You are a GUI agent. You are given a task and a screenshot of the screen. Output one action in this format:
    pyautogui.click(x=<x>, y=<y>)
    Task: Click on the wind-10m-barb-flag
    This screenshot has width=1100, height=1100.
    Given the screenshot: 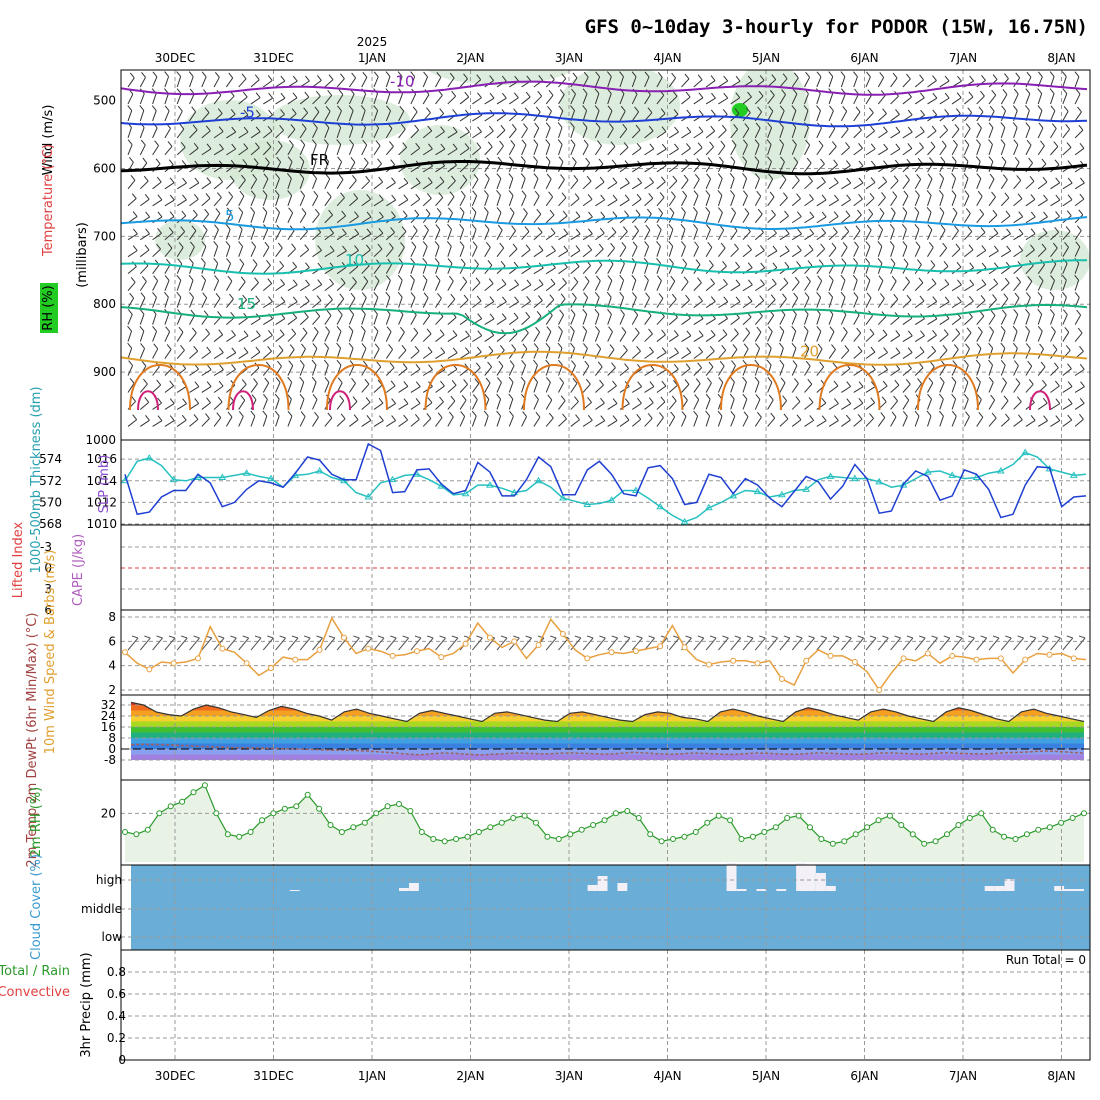 What is the action you would take?
    pyautogui.click(x=860, y=637)
    